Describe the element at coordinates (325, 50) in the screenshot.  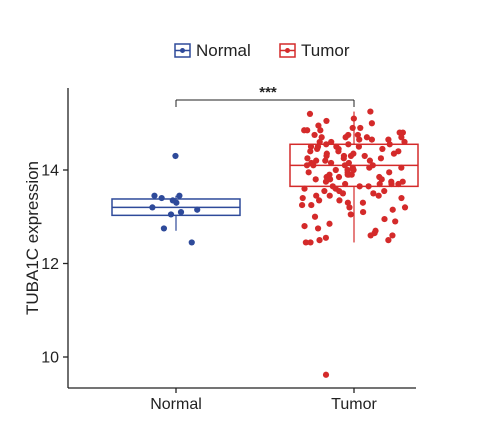
I see `legend-label-tumor: Tumor` at that location.